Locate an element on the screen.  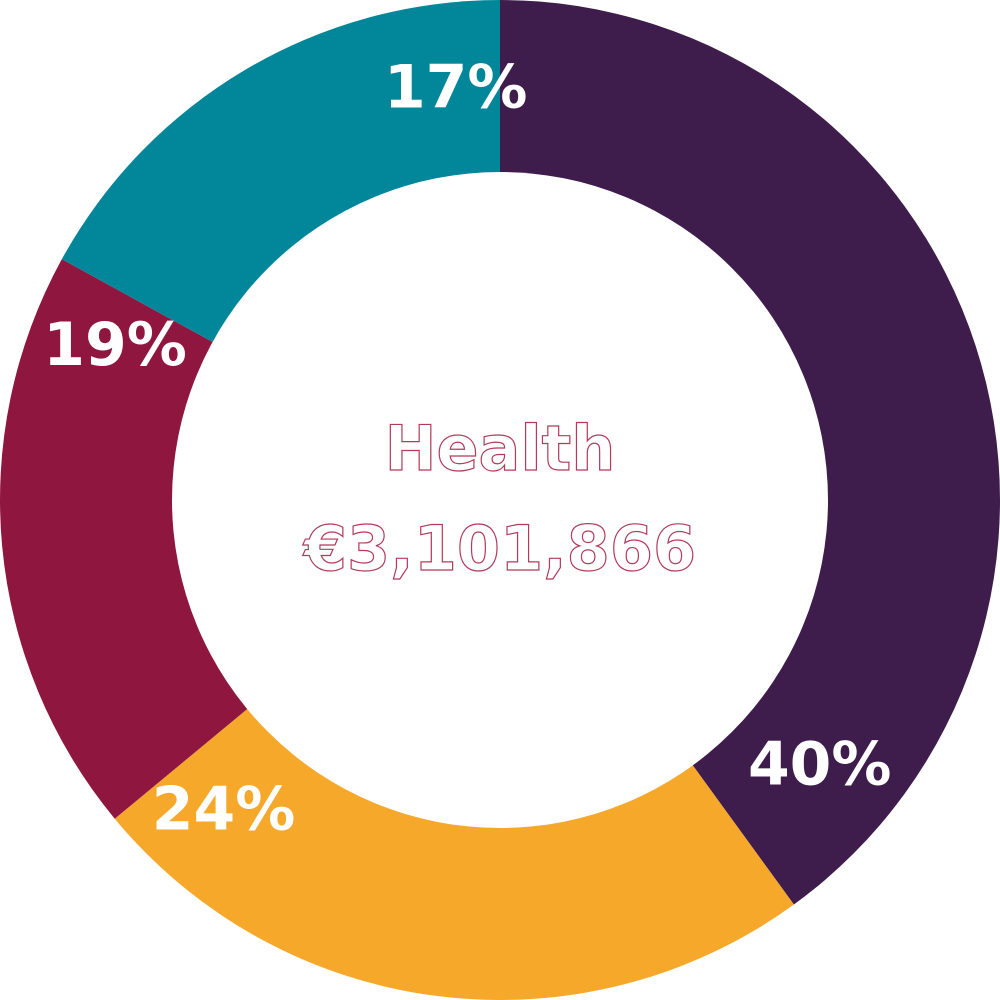
slice-label-4: 17% is located at coordinates (456, 87).